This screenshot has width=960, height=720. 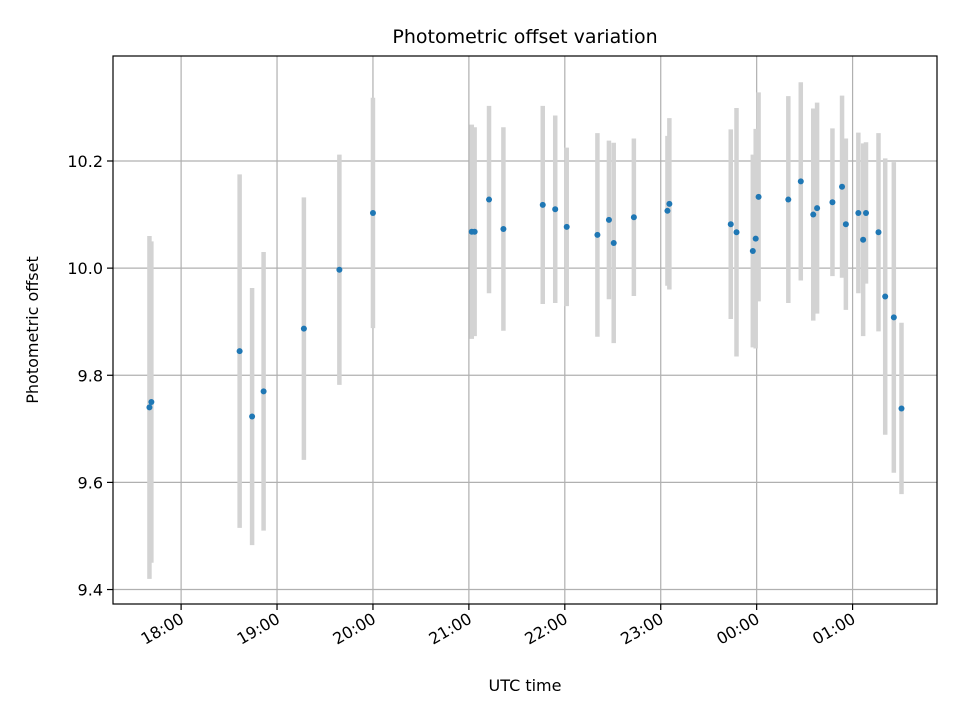 I want to click on y-tick-label: 9.8, so click(x=90, y=375).